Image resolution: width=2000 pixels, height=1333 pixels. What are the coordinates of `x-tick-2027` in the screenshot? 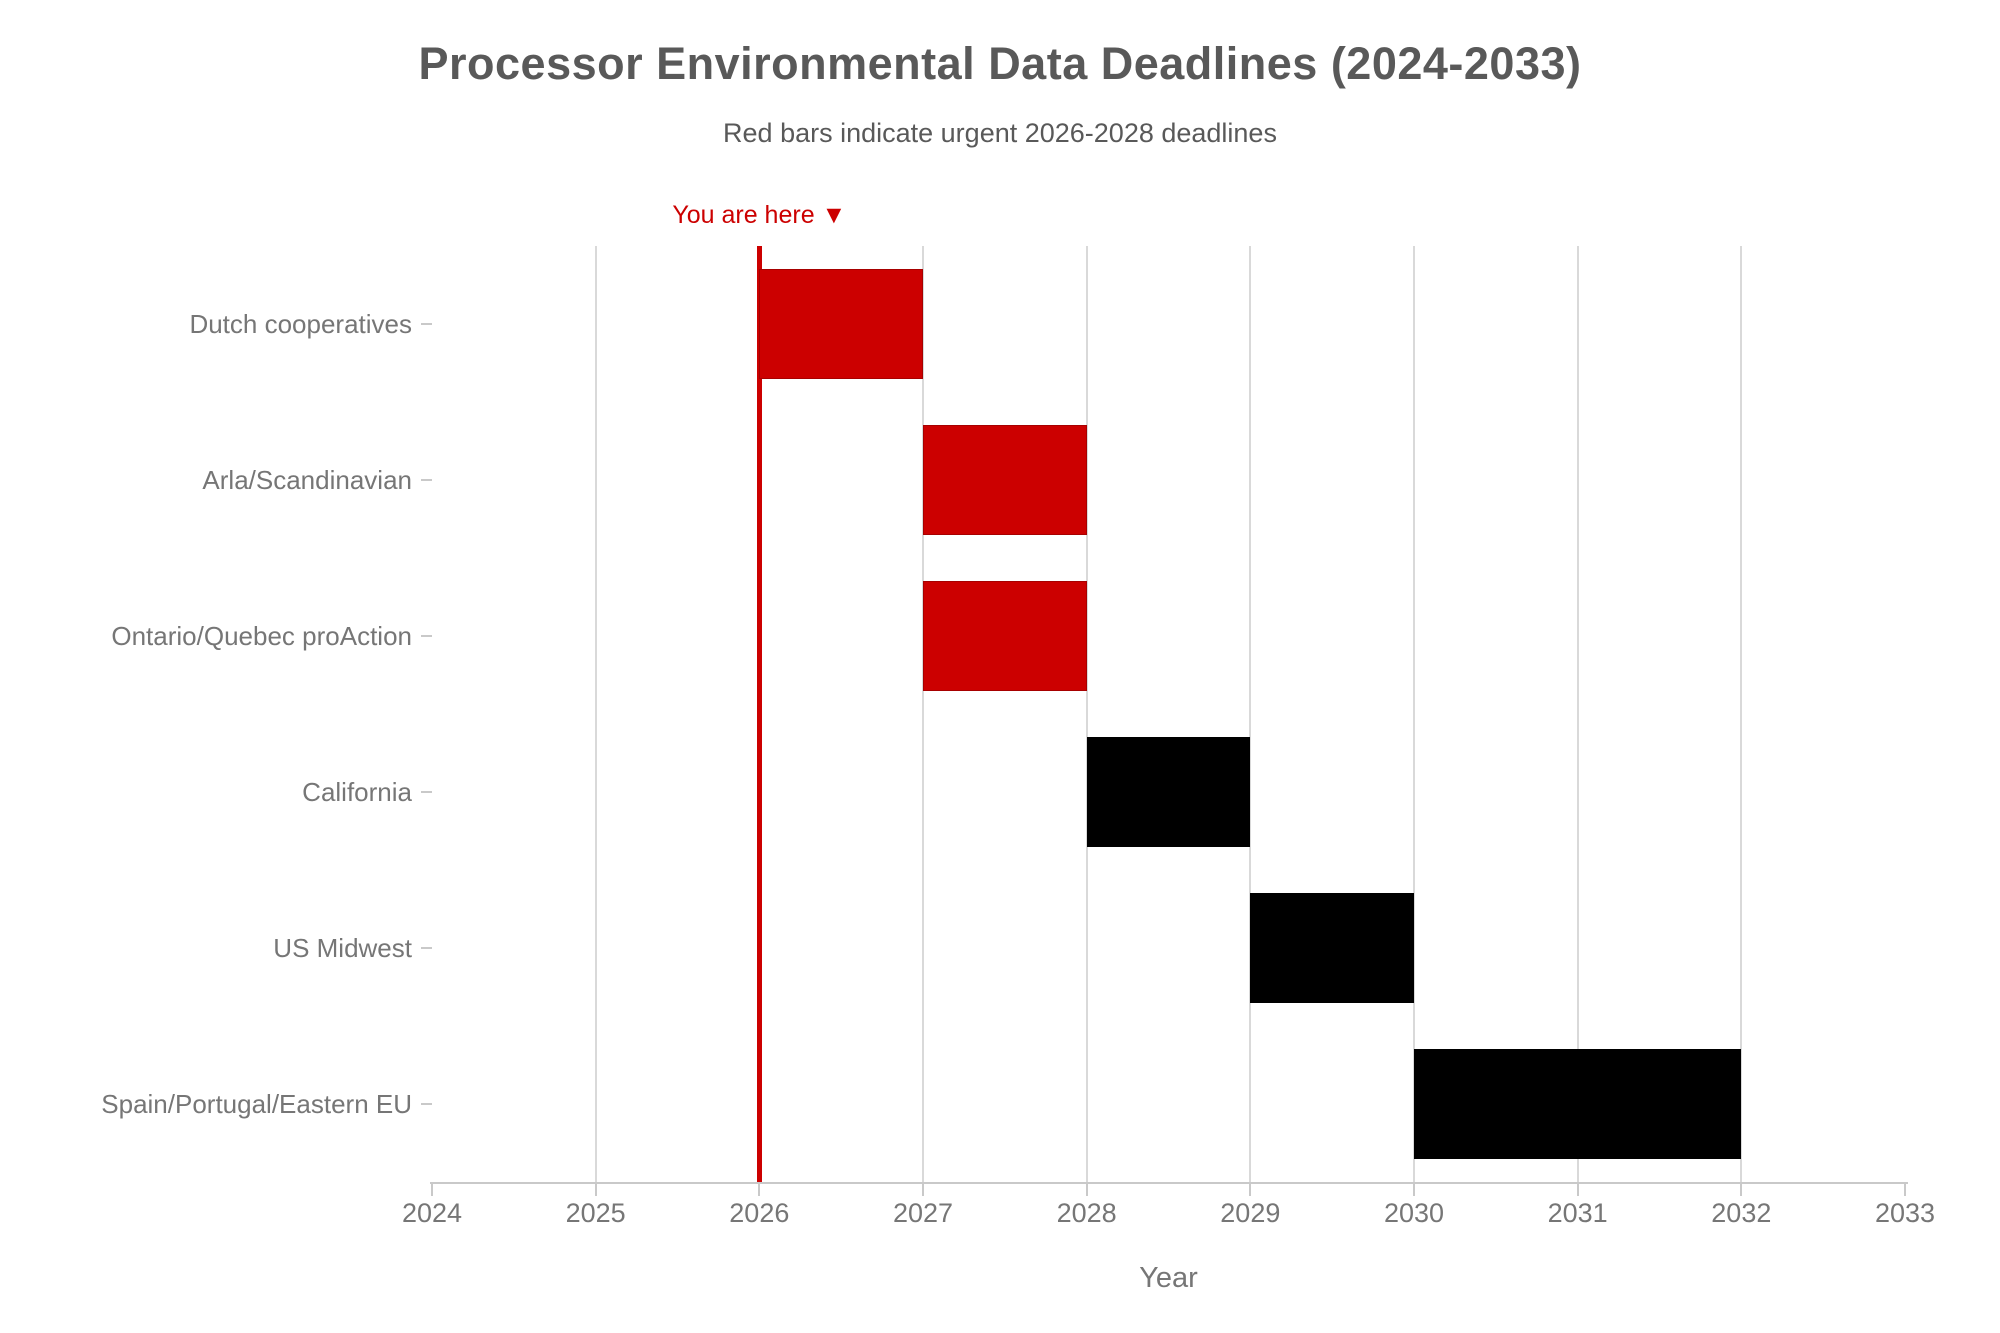 It's located at (923, 1190).